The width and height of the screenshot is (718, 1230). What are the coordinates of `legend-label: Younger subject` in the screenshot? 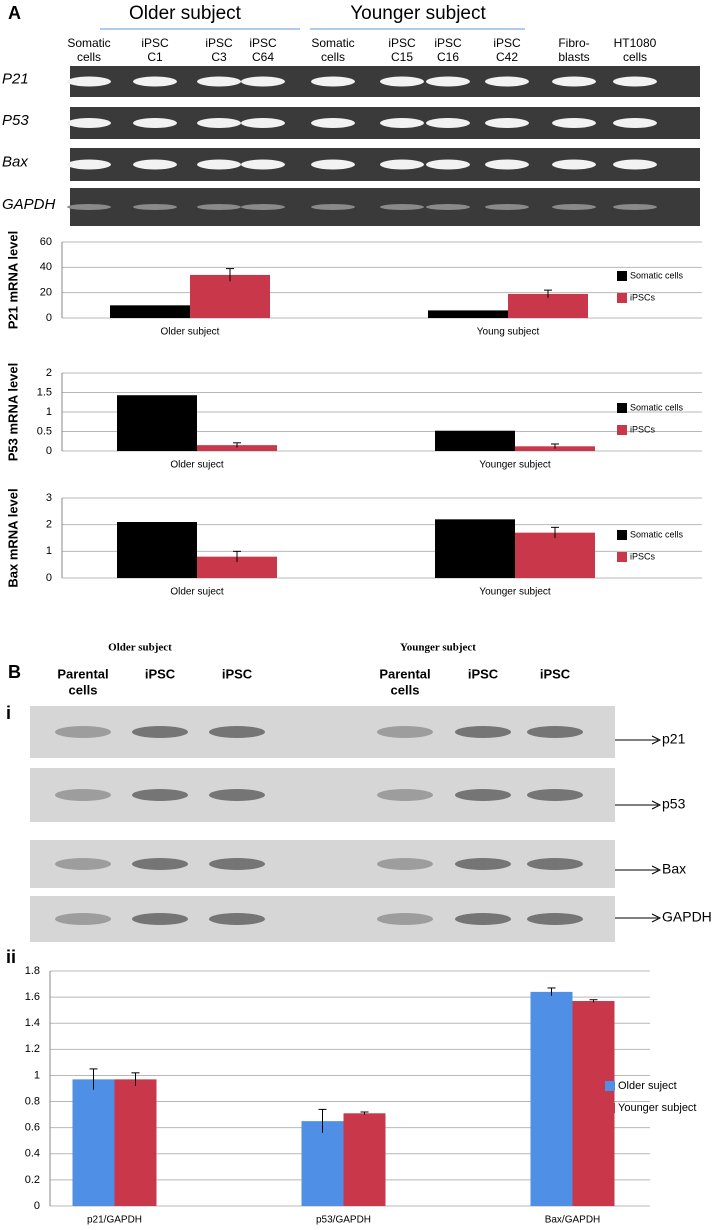 It's located at (657, 1108).